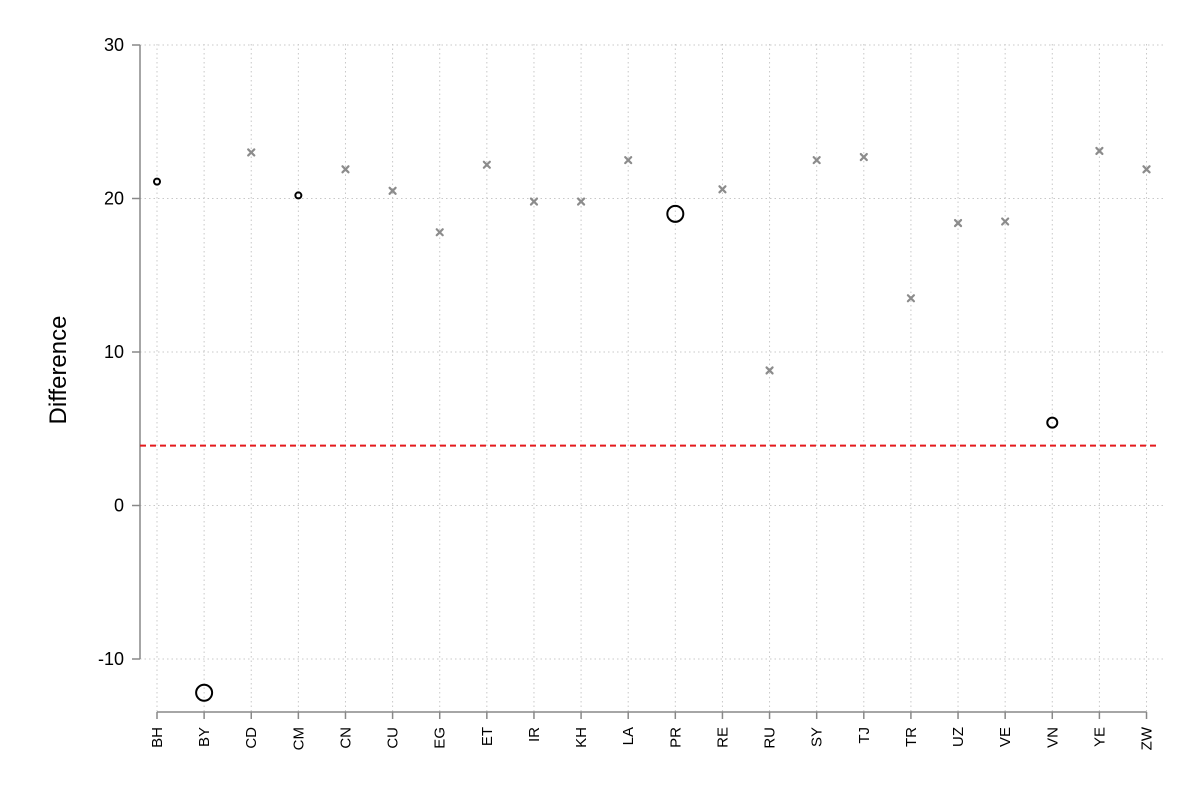  What do you see at coordinates (817, 737) in the screenshot?
I see `x-tick-label: SY` at bounding box center [817, 737].